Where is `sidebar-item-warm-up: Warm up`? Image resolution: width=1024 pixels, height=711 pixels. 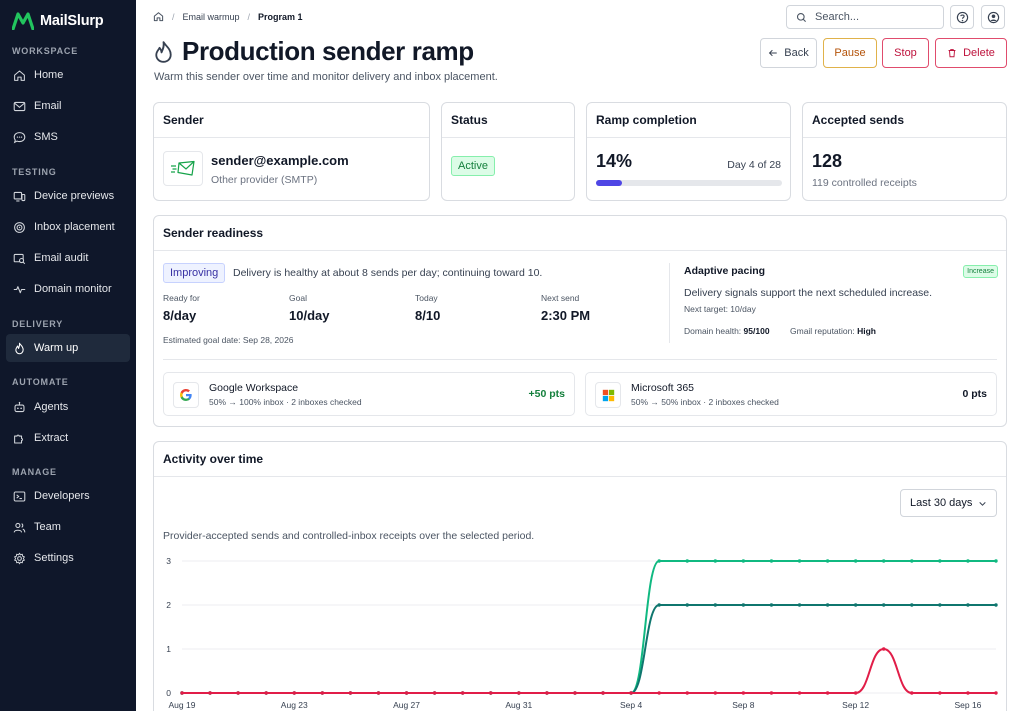
sidebar-item-warm-up: Warm up is located at coordinates (68, 348).